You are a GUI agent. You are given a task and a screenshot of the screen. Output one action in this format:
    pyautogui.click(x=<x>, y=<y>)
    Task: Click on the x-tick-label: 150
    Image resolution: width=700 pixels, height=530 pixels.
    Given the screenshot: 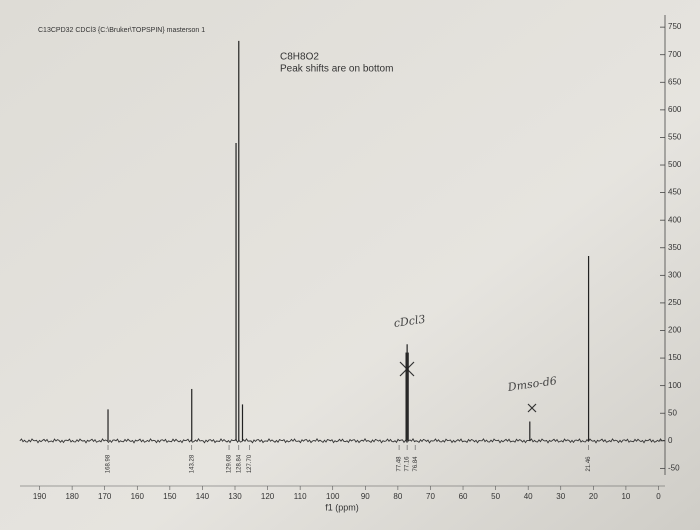 What is the action you would take?
    pyautogui.click(x=170, y=496)
    